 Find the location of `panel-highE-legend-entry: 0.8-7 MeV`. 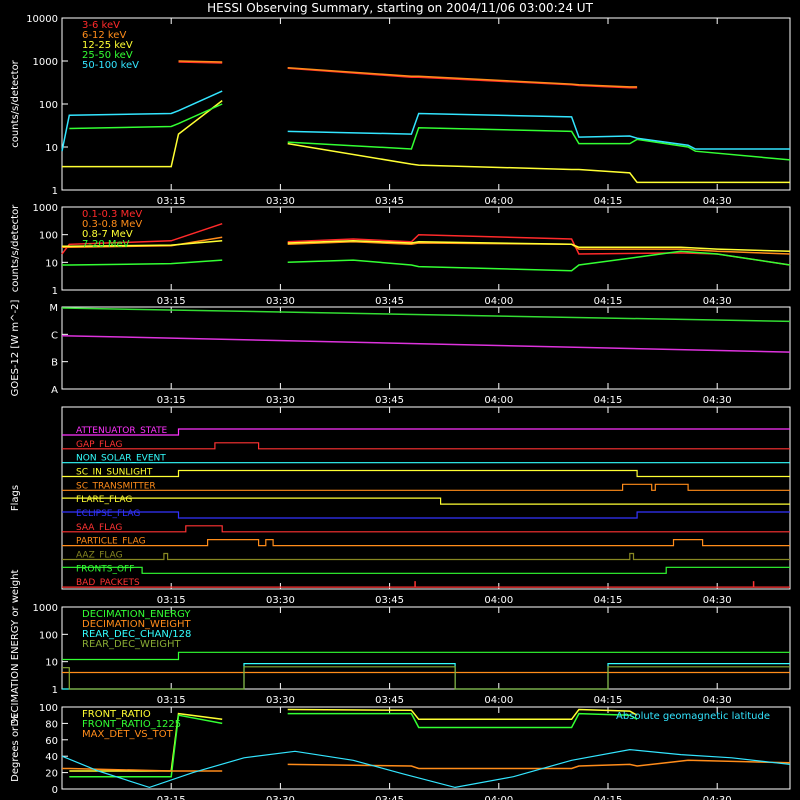

panel-highE-legend-entry: 0.8-7 MeV is located at coordinates (107, 234).